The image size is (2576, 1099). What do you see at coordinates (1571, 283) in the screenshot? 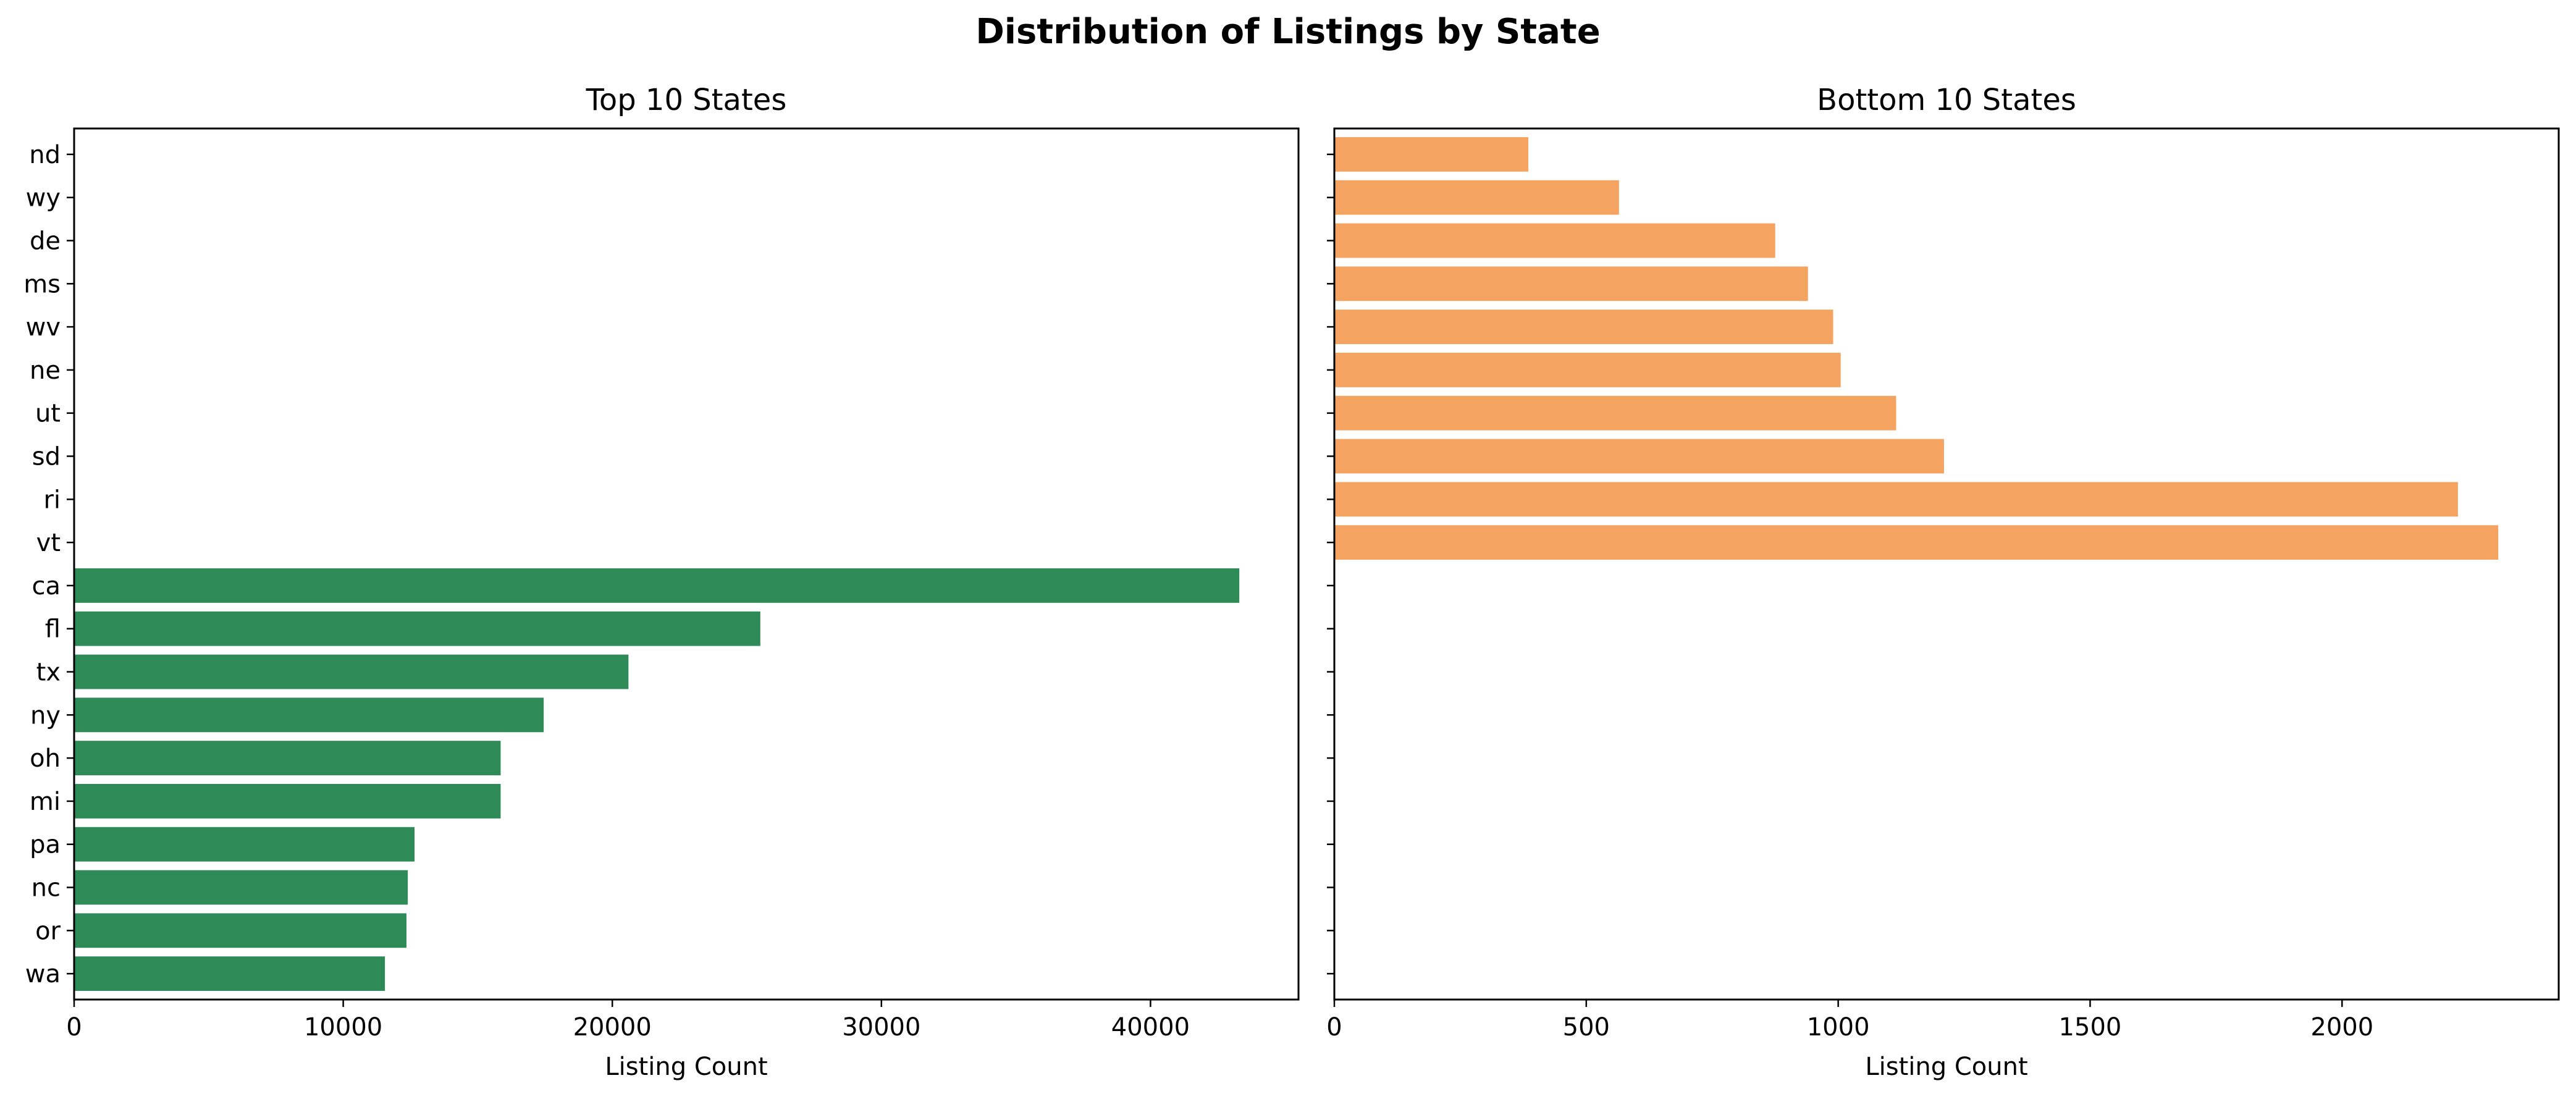
I see `bottom-10-states-bar-ms` at bounding box center [1571, 283].